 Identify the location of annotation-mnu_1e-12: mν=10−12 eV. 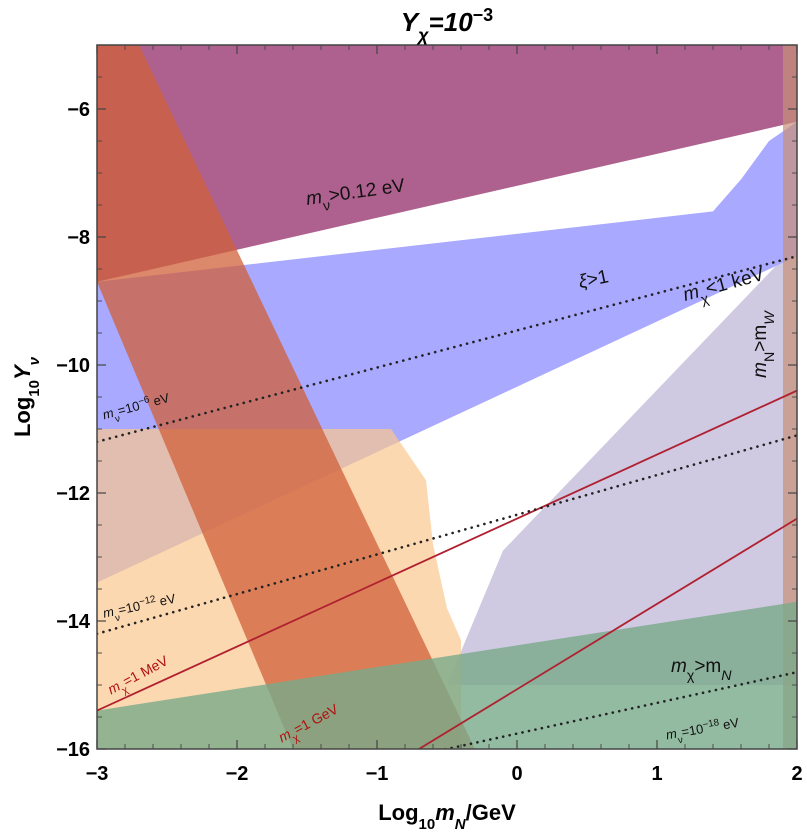
(139, 607).